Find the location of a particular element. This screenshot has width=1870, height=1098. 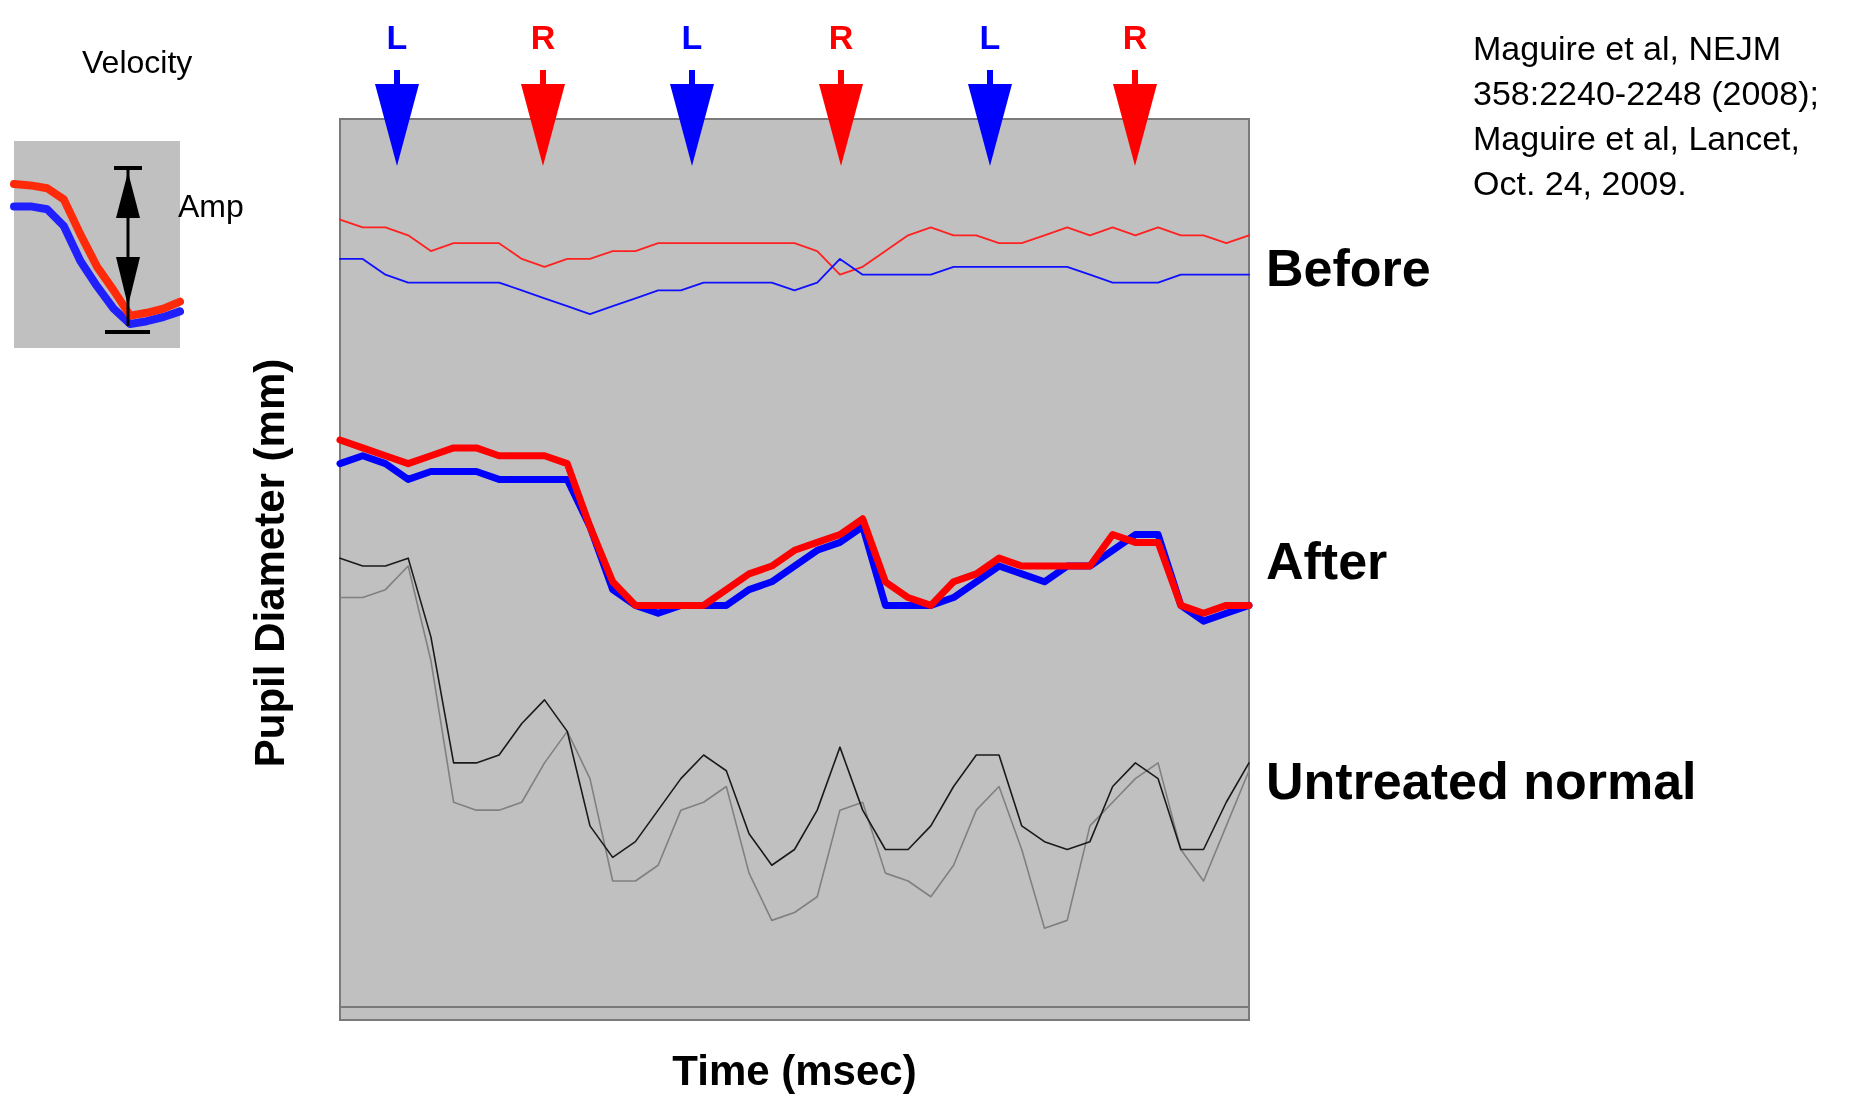

text: Untreated normal is located at coordinates (1481, 781).